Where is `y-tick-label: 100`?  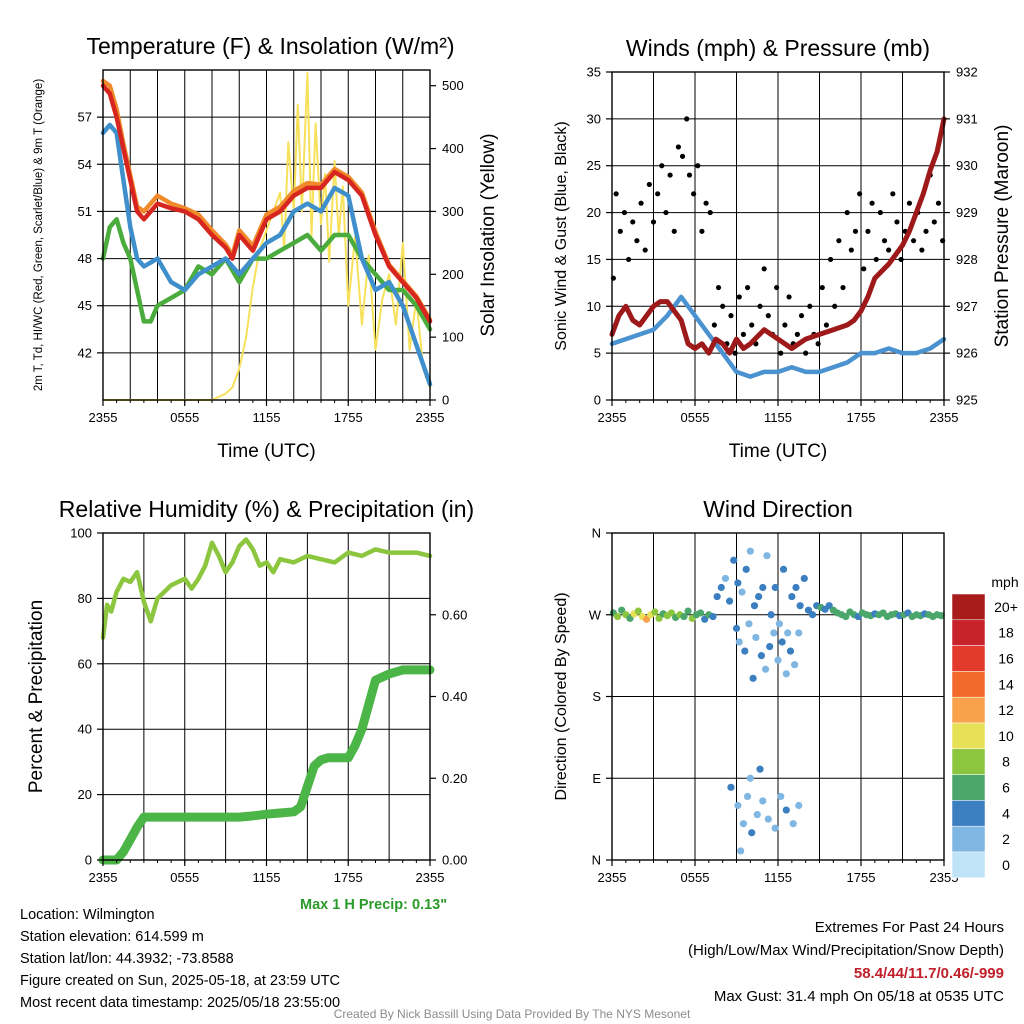
y-tick-label: 100 is located at coordinates (81, 533).